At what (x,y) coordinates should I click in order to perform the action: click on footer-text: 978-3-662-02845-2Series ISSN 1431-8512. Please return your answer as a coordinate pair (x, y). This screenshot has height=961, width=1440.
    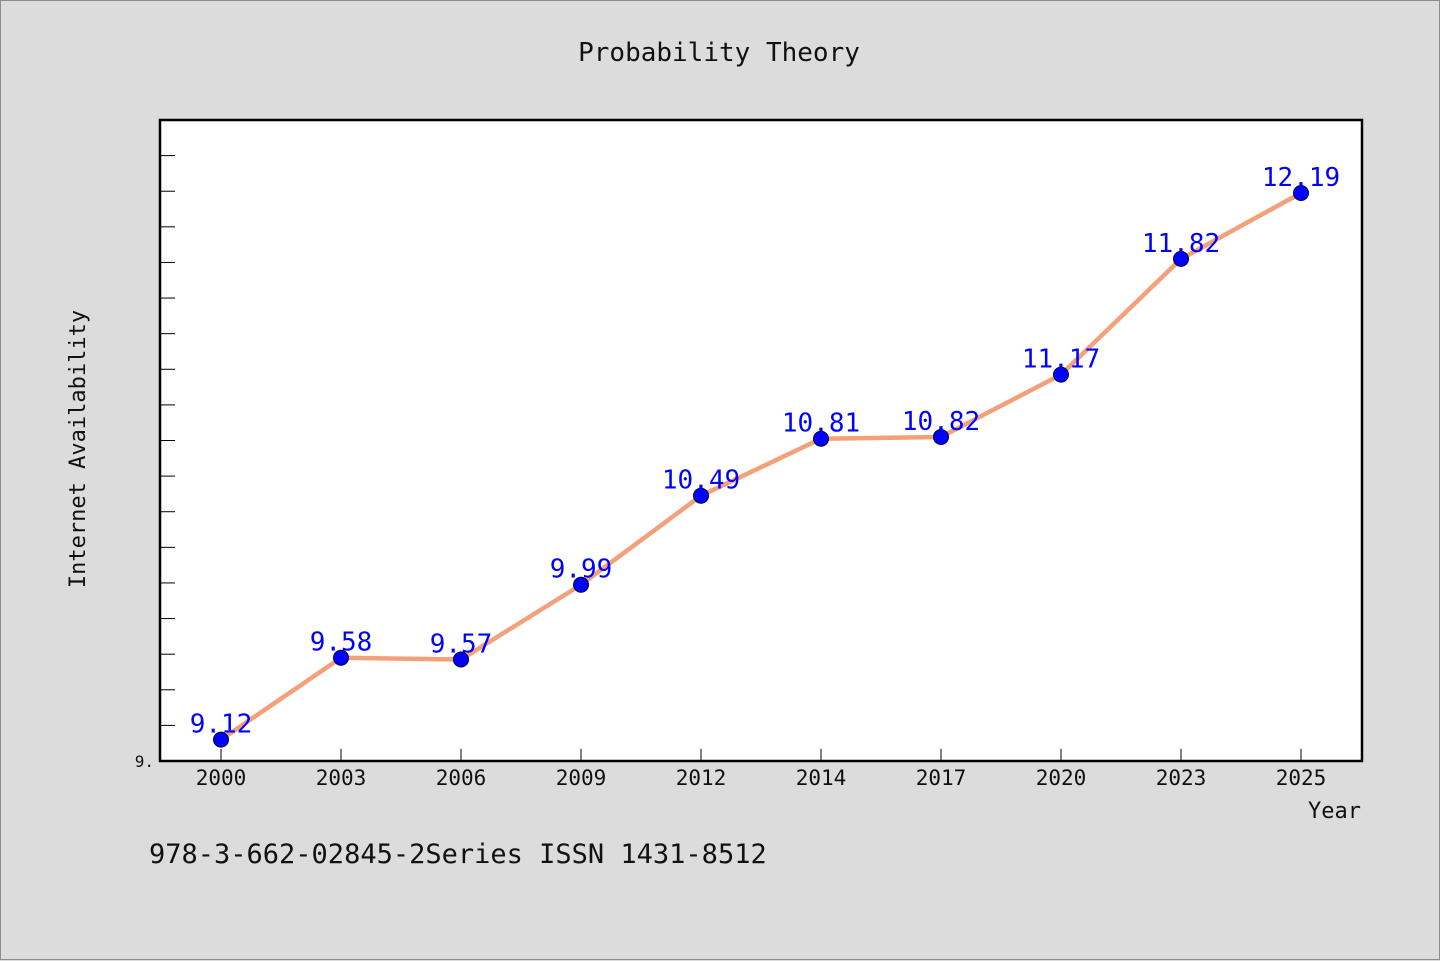
    Looking at the image, I should click on (458, 854).